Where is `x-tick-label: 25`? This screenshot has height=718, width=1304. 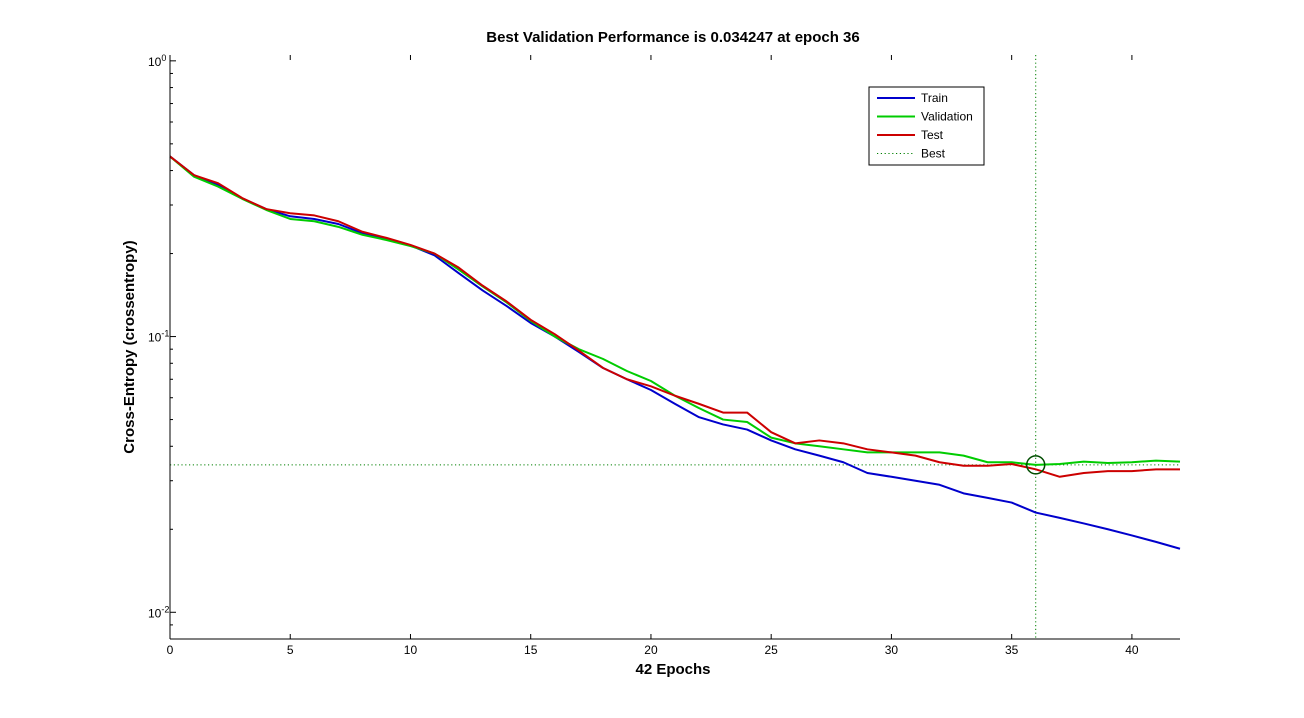 x-tick-label: 25 is located at coordinates (772, 650).